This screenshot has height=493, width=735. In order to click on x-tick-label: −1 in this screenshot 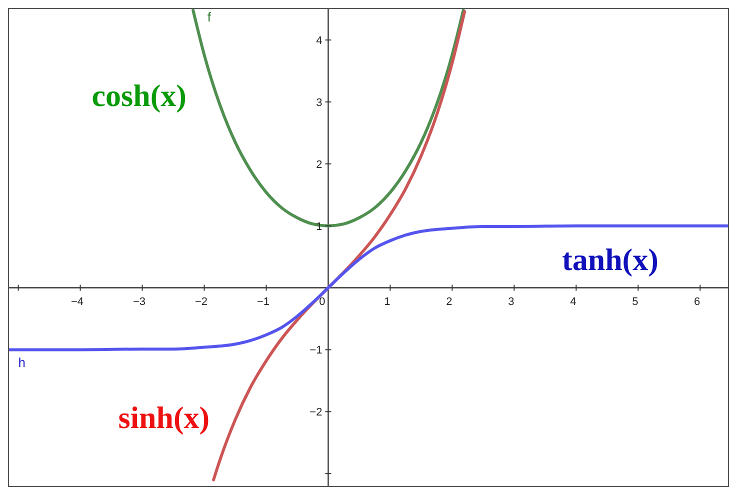, I will do `click(263, 302)`.